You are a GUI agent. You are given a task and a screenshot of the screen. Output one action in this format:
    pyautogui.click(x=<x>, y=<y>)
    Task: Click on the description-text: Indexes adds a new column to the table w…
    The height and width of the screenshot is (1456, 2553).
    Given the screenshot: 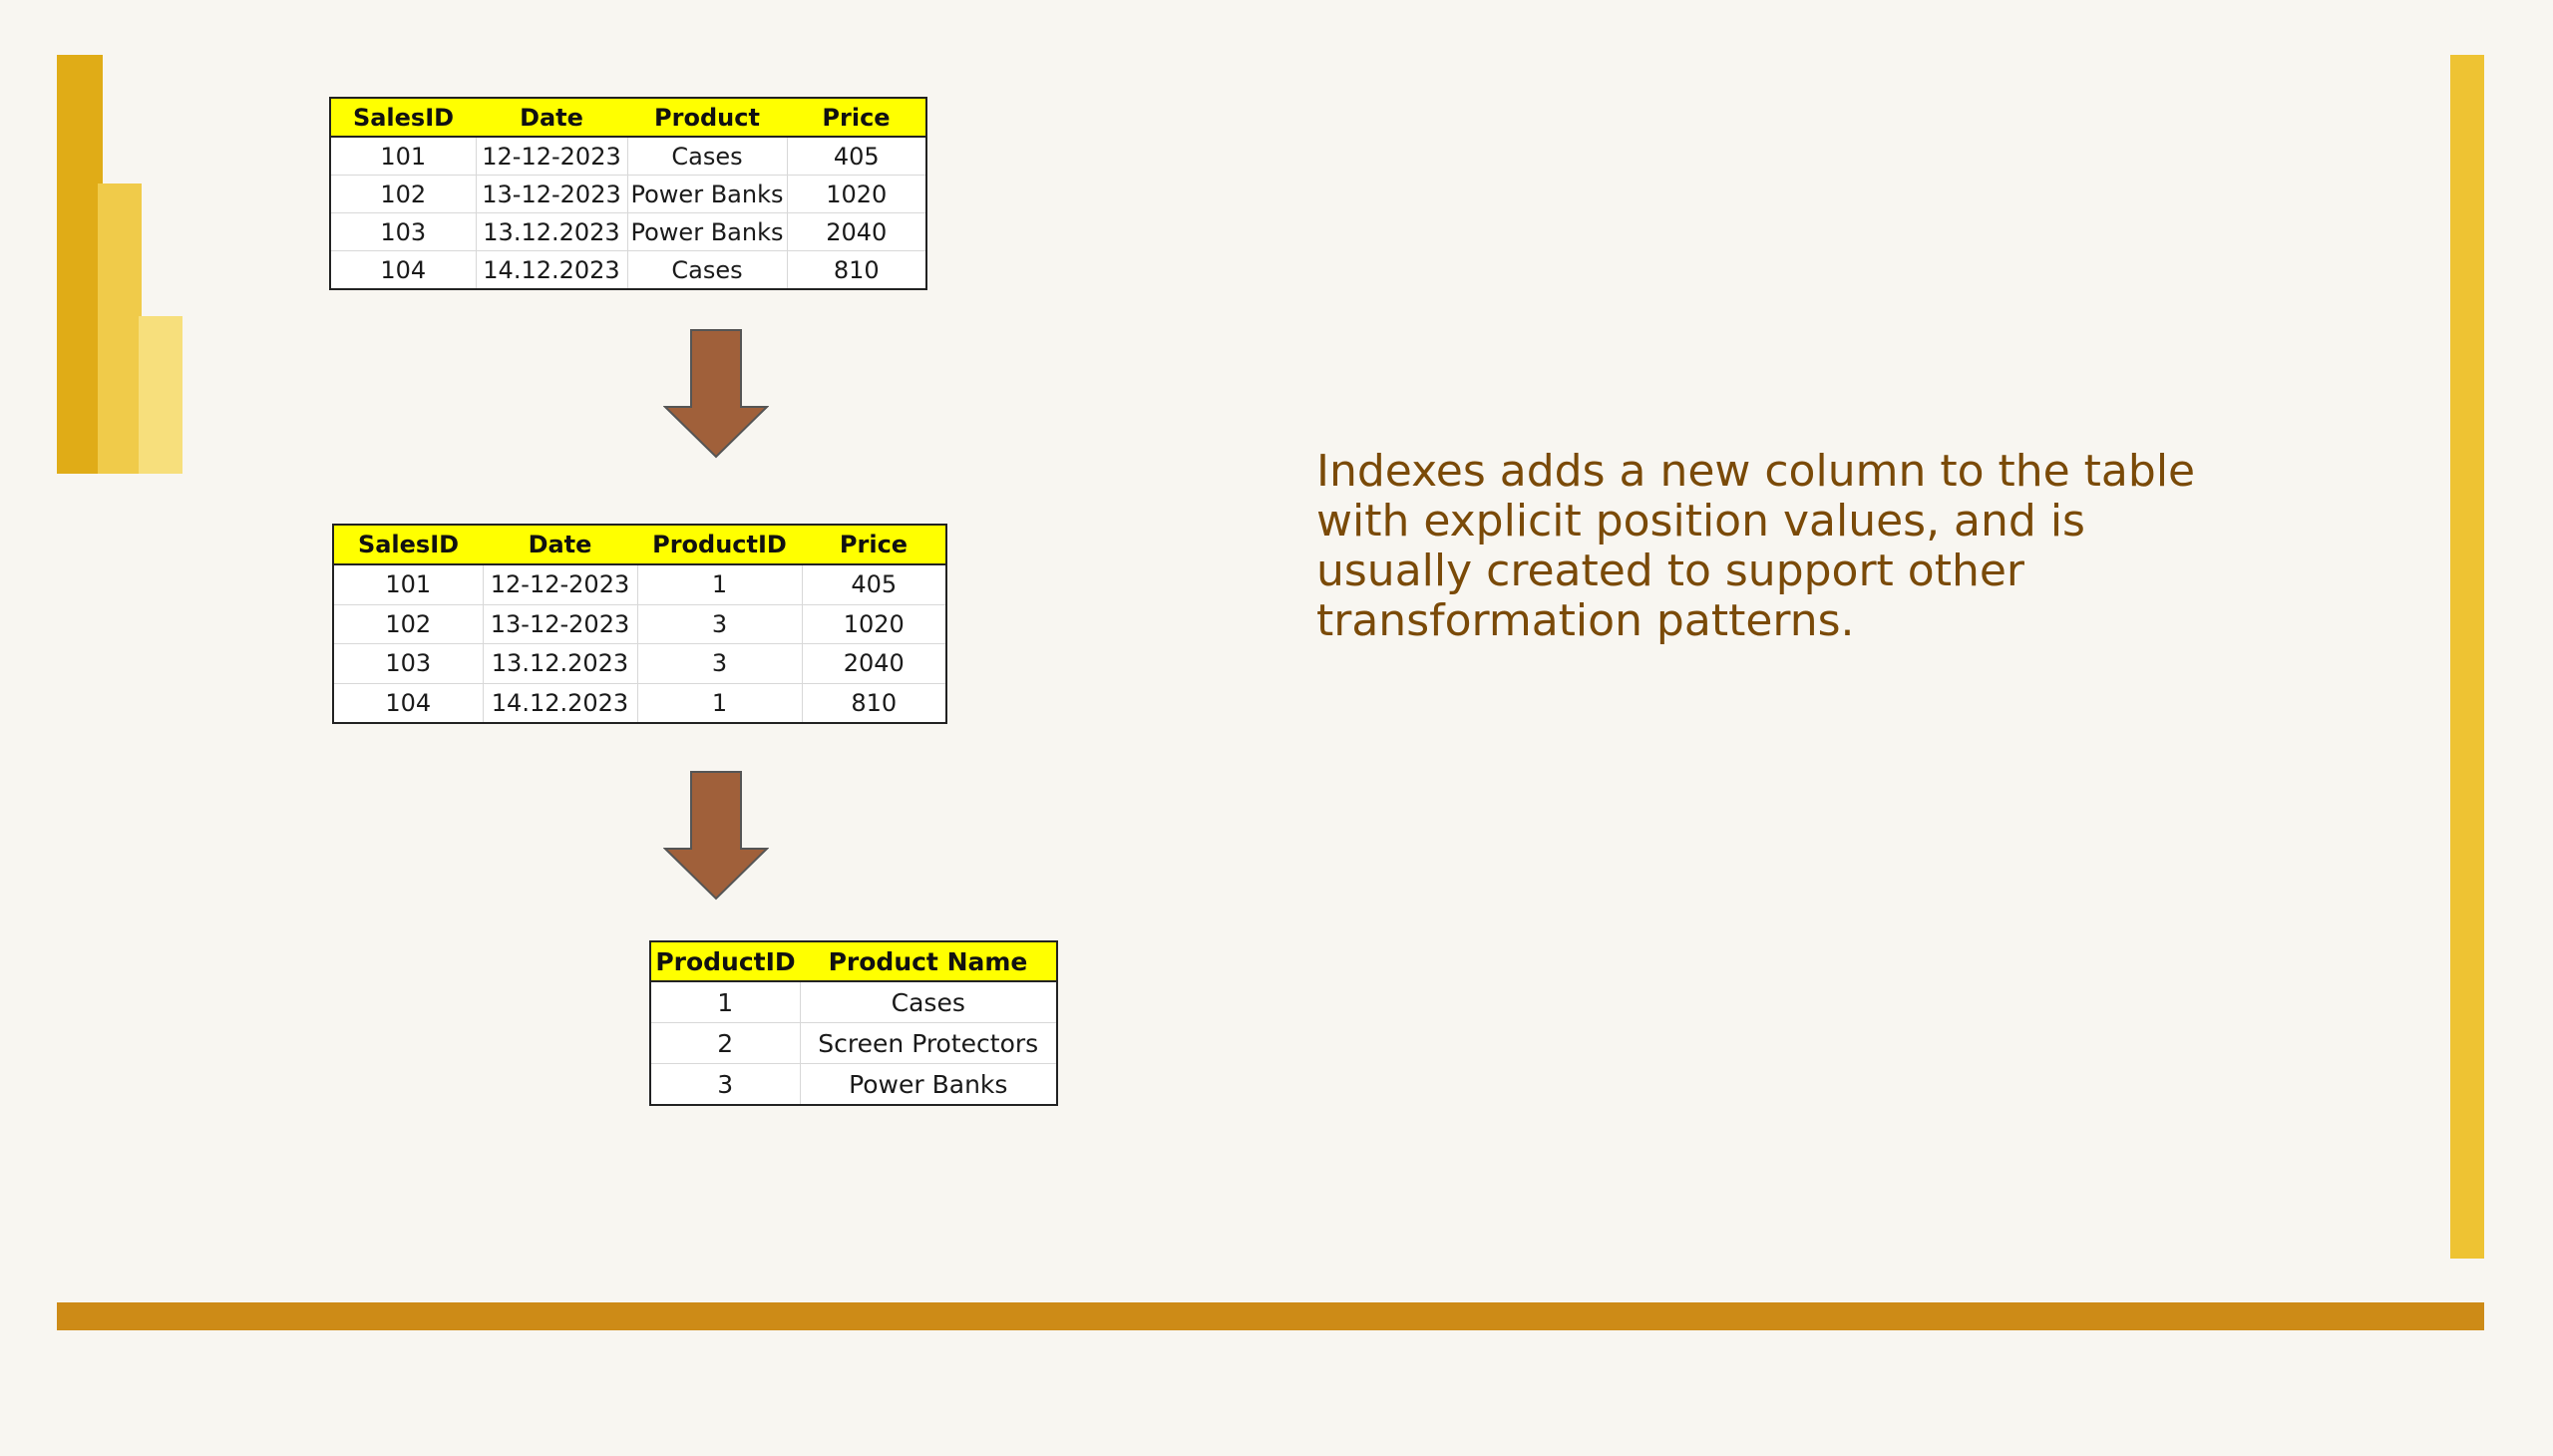 What is the action you would take?
    pyautogui.click(x=1756, y=546)
    